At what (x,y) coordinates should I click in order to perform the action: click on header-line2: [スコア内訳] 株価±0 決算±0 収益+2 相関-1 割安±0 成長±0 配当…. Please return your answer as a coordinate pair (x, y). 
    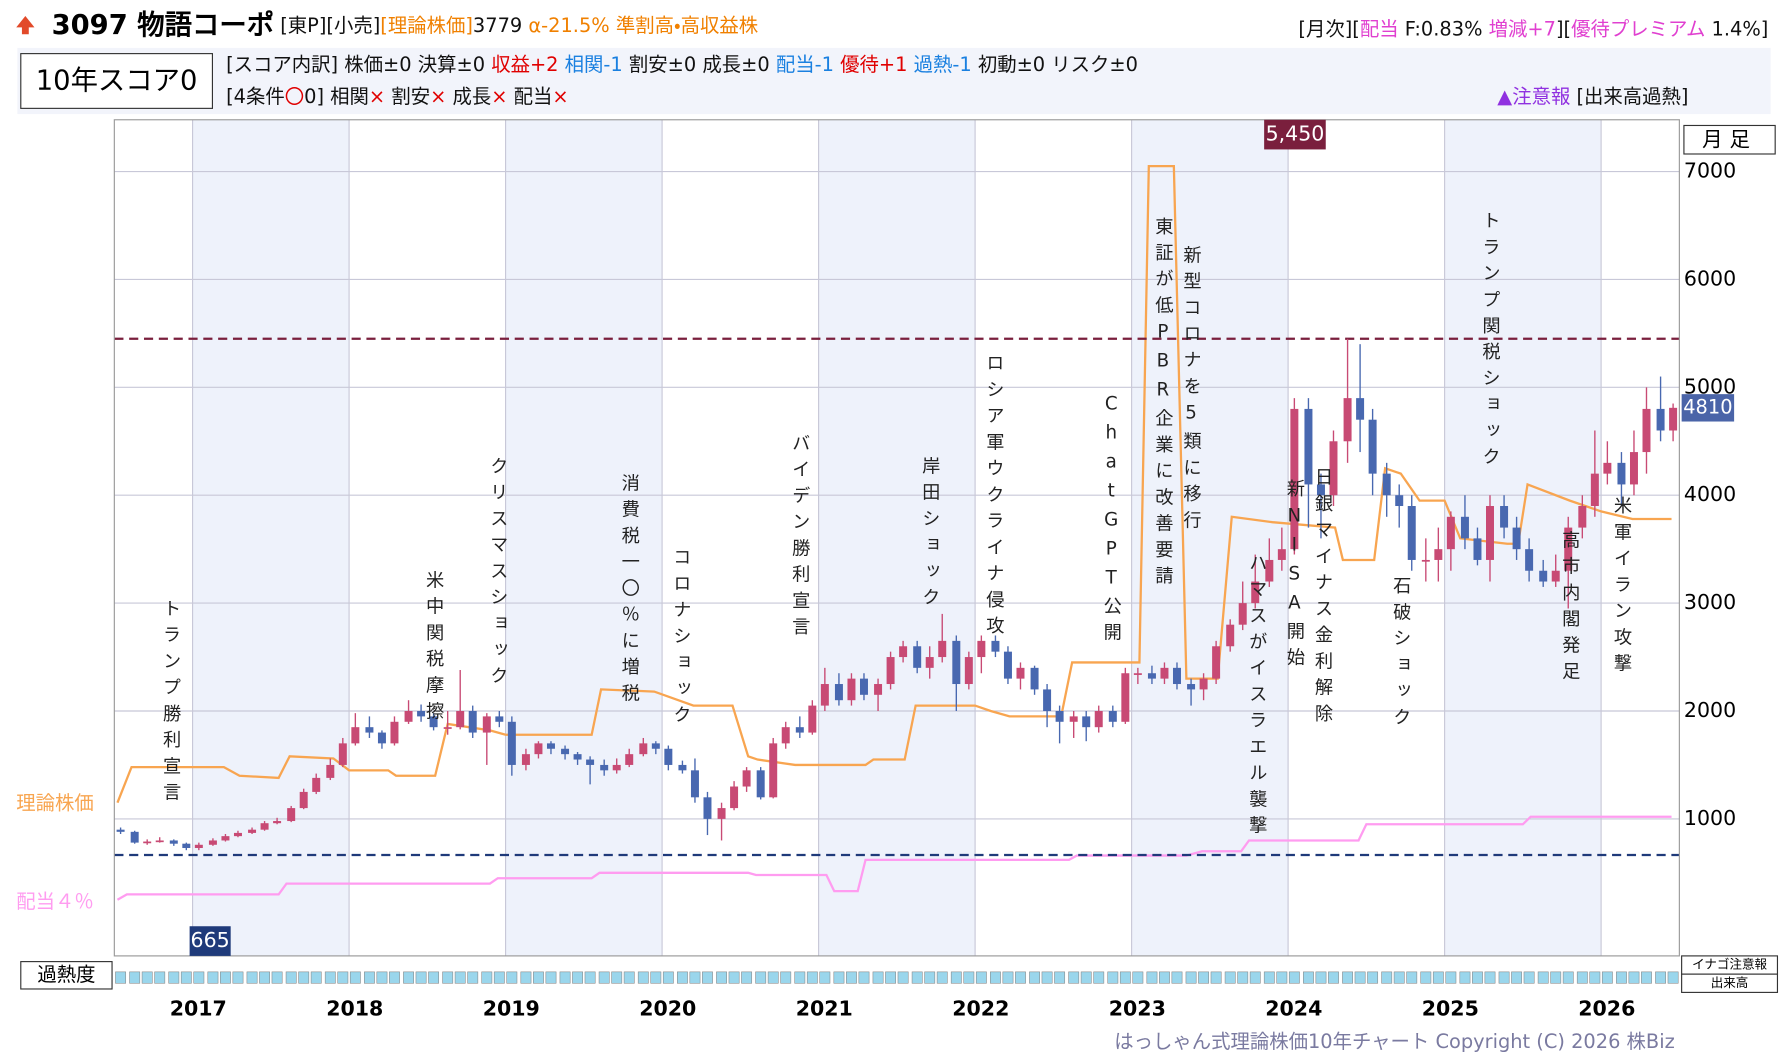
    Looking at the image, I should click on (682, 64).